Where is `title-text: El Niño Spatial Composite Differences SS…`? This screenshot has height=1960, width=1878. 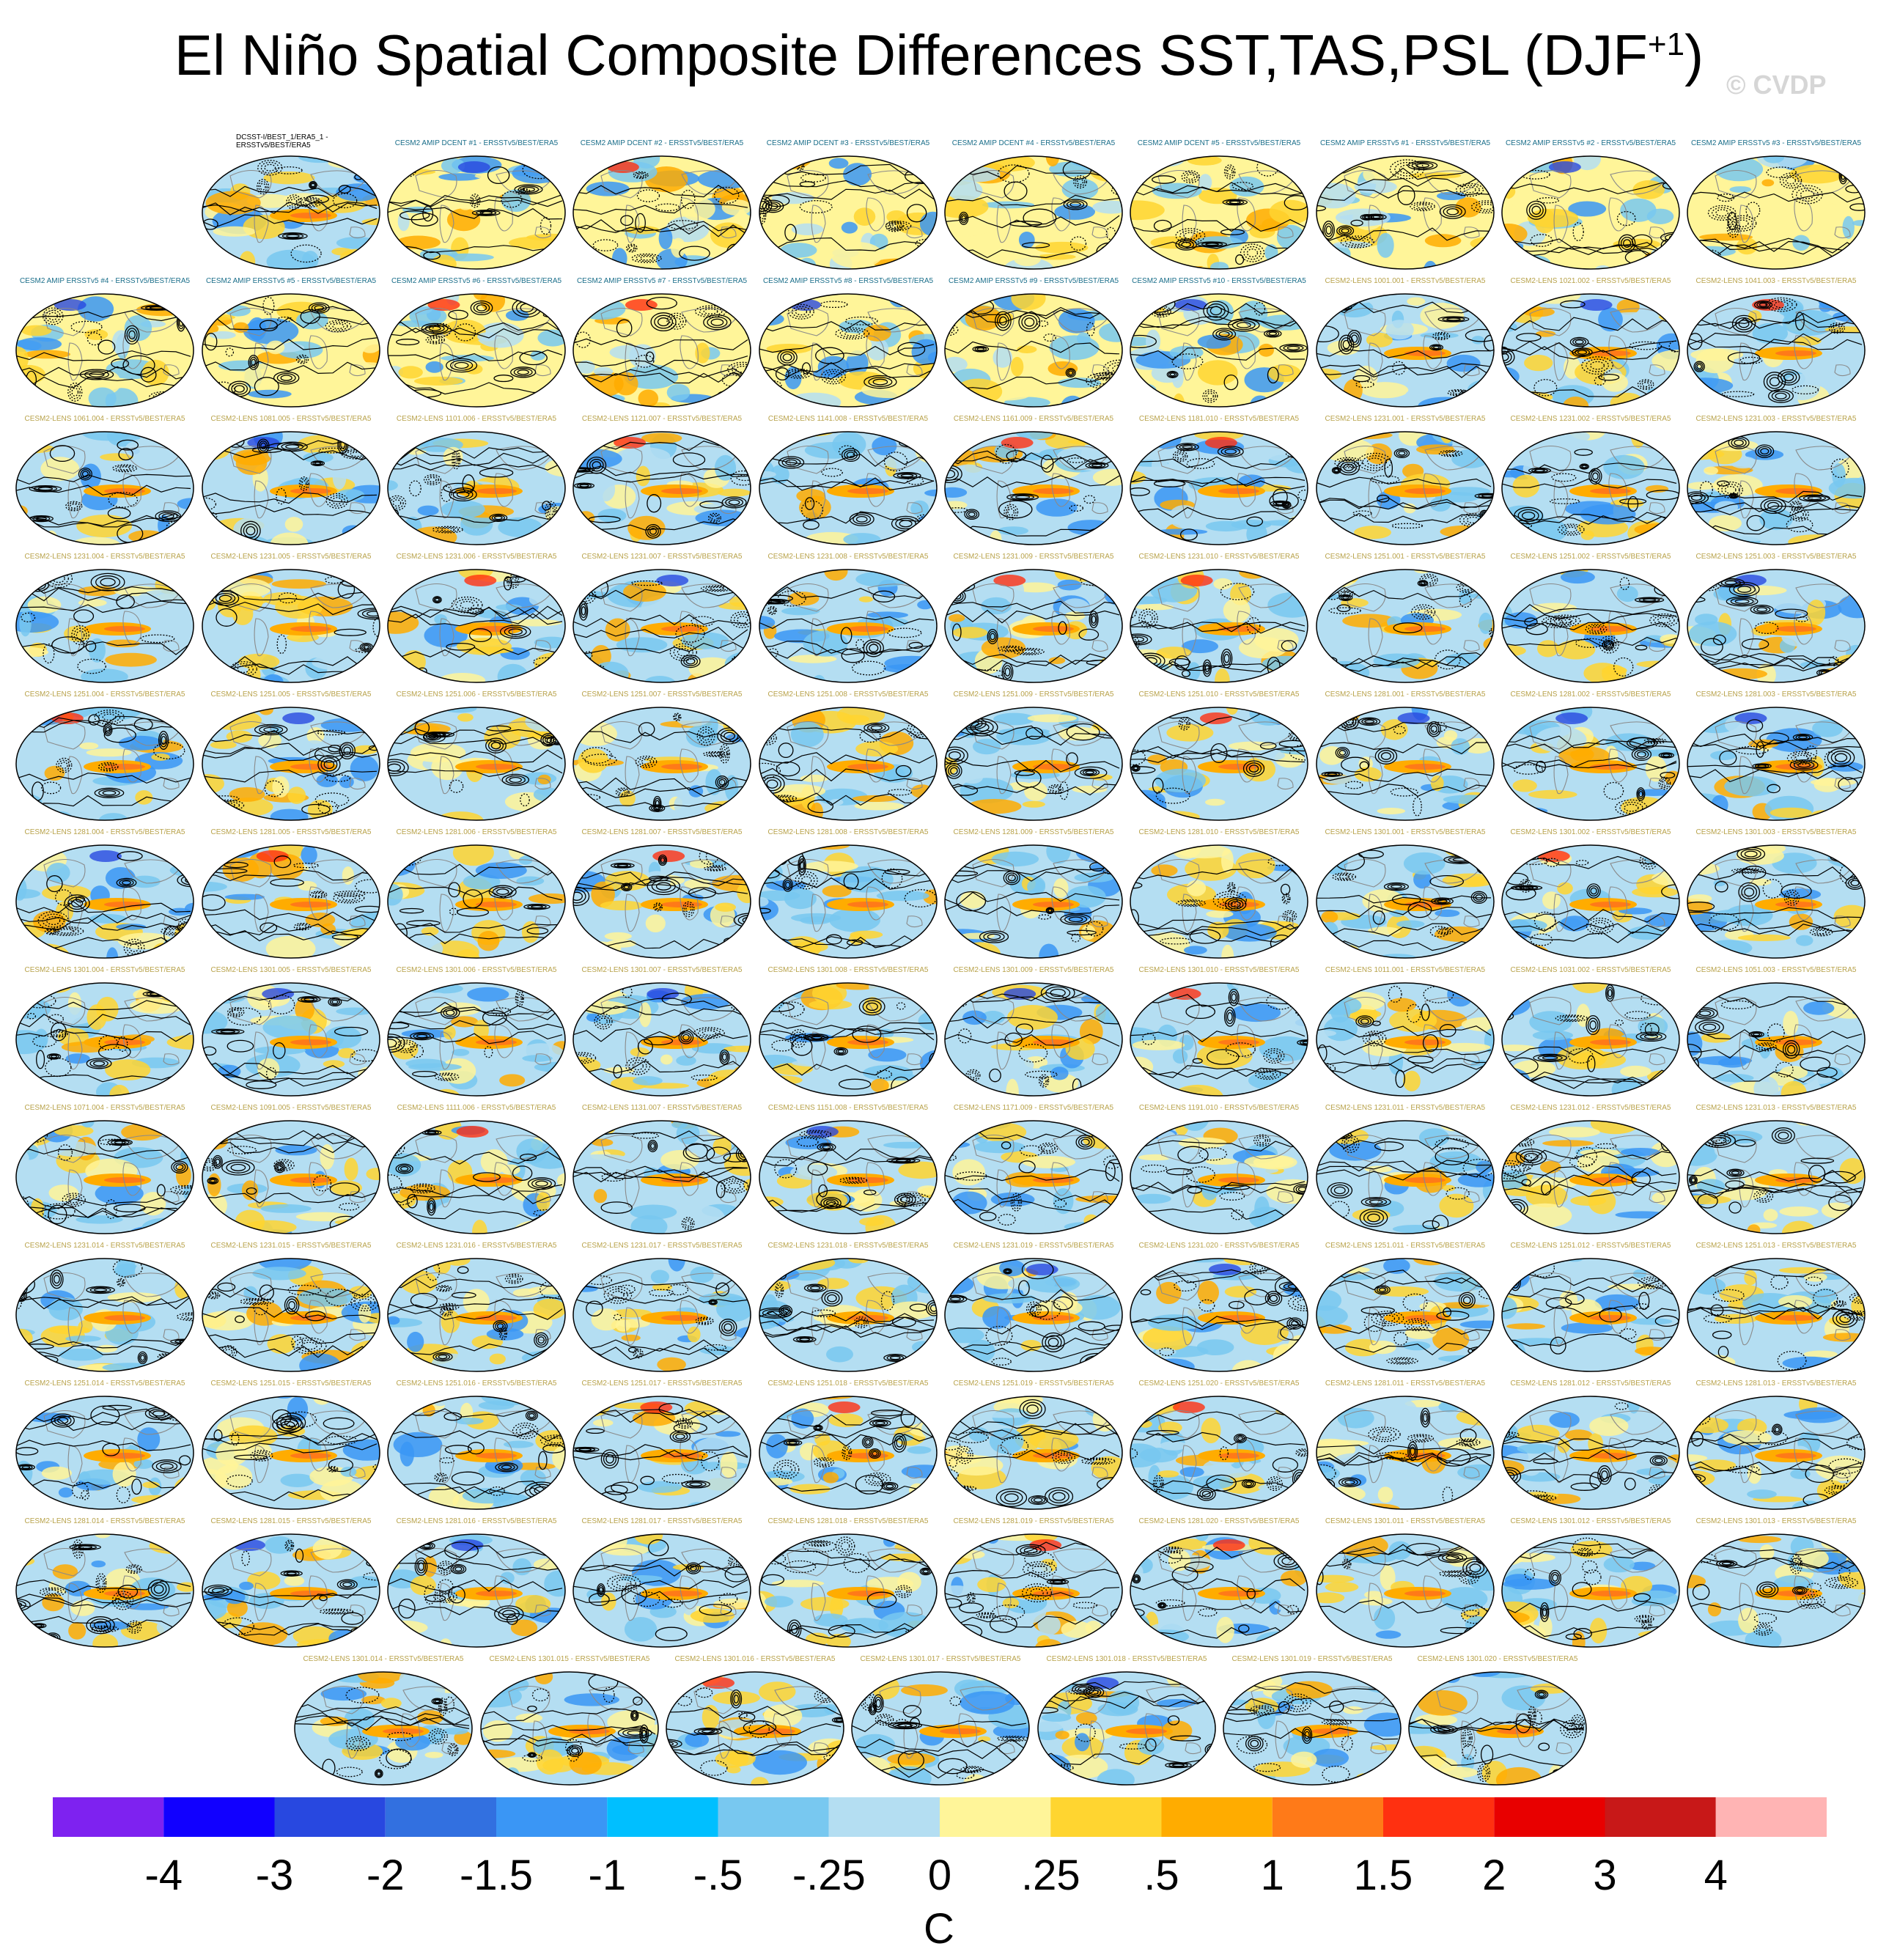
title-text: El Niño Spatial Composite Differences SS… is located at coordinates (911, 55).